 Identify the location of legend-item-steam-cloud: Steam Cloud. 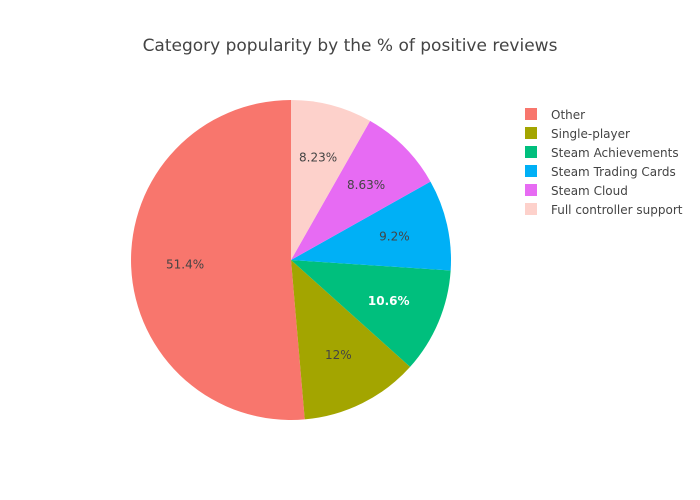
(576, 191).